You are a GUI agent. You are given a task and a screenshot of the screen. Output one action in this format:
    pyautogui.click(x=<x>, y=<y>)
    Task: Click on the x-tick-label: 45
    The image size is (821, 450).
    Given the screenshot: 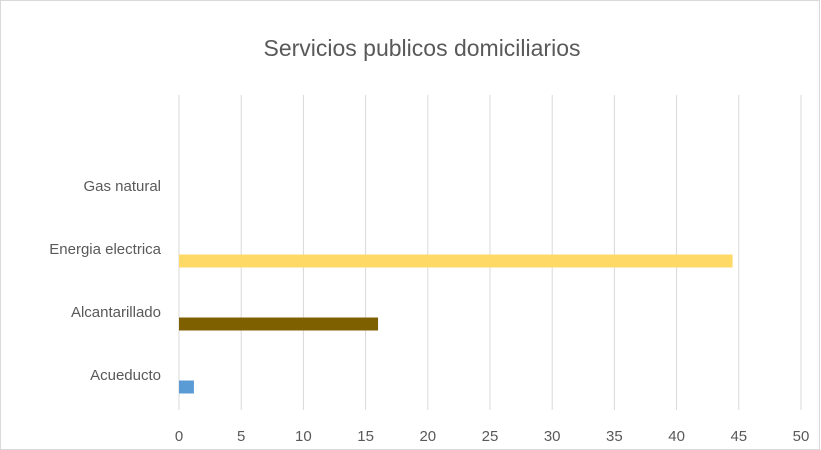 What is the action you would take?
    pyautogui.click(x=738, y=436)
    